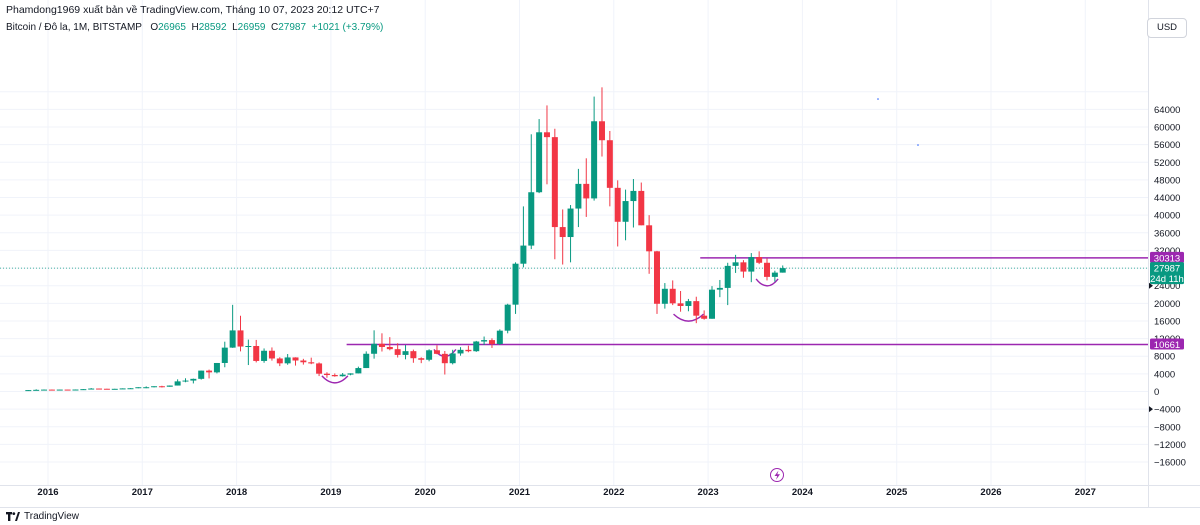 The height and width of the screenshot is (525, 1200). What do you see at coordinates (1167, 198) in the screenshot?
I see `price-tick-label: 44000` at bounding box center [1167, 198].